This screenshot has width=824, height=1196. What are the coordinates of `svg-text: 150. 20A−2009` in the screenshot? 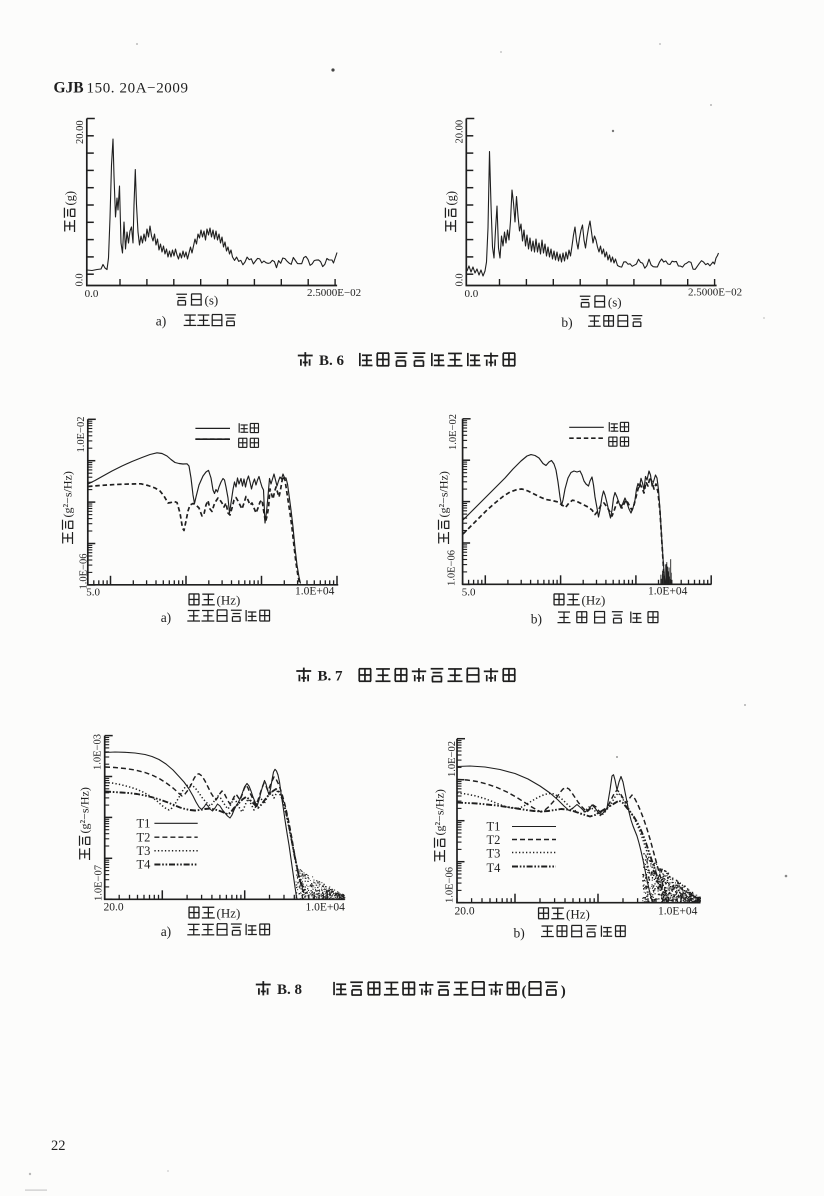 It's located at (138, 89).